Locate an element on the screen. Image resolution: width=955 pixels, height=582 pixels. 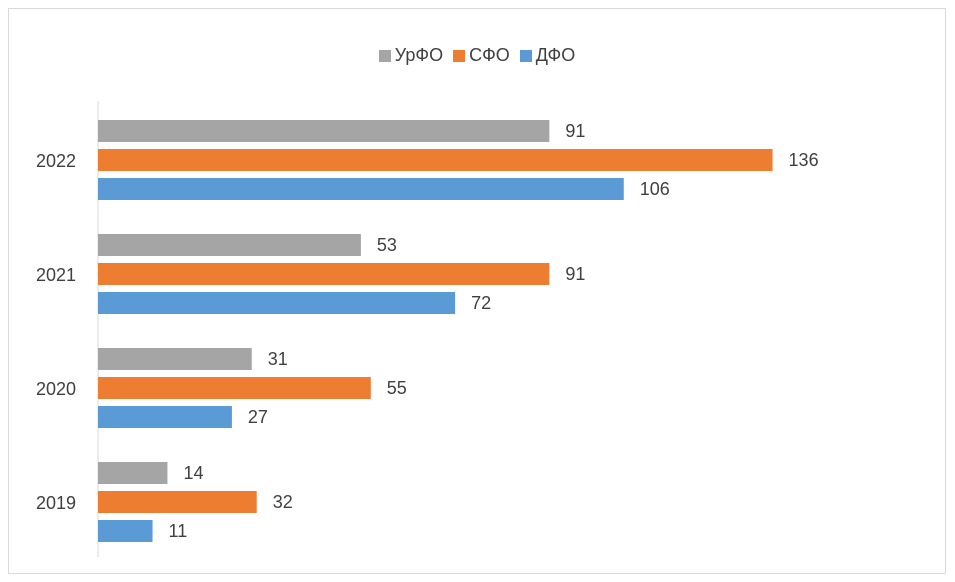
data-label-2021-1: 91 is located at coordinates (575, 274).